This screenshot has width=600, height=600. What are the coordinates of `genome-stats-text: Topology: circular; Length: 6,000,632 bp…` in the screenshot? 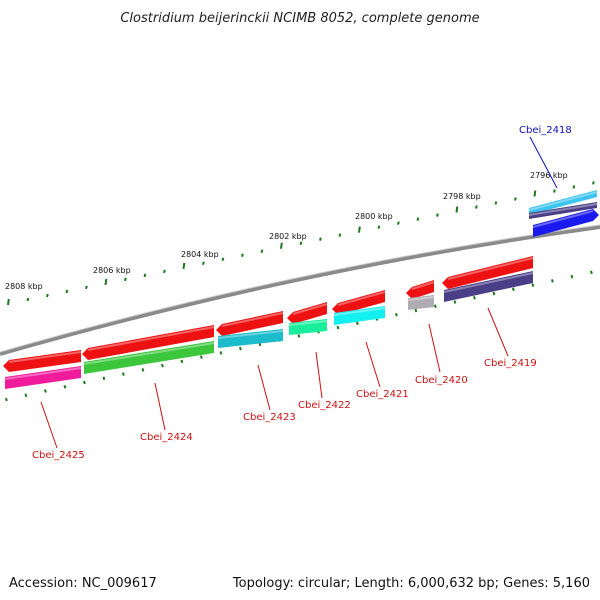 It's located at (411, 583).